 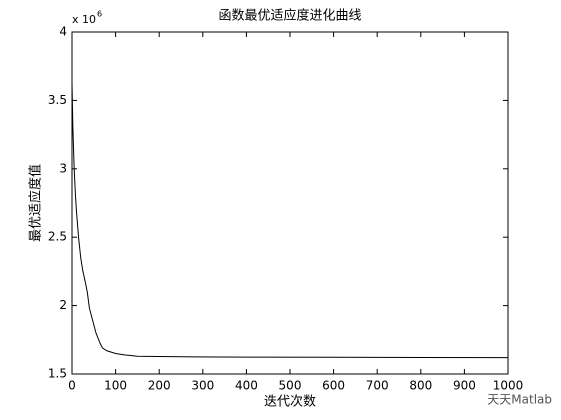 What do you see at coordinates (290, 386) in the screenshot?
I see `x-tick-label: 500` at bounding box center [290, 386].